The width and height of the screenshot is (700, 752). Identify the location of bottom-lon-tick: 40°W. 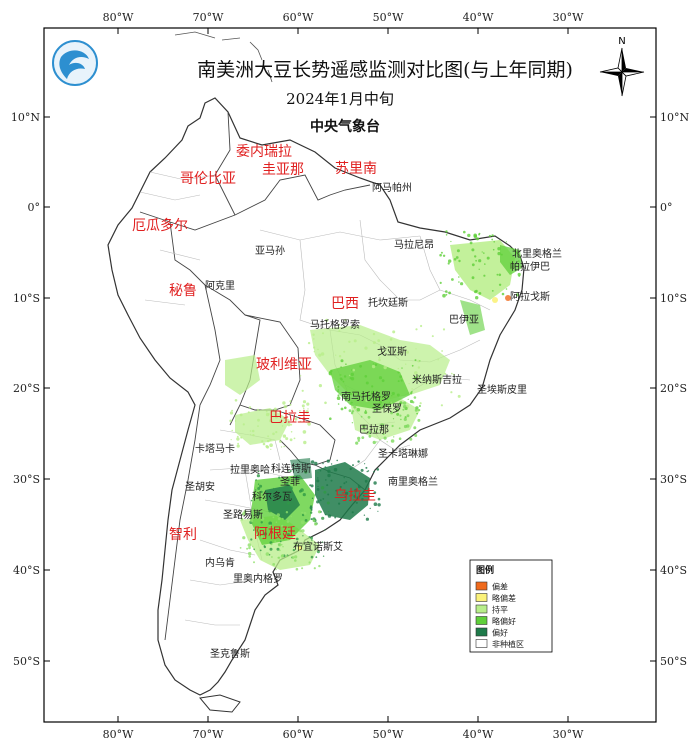
(478, 734).